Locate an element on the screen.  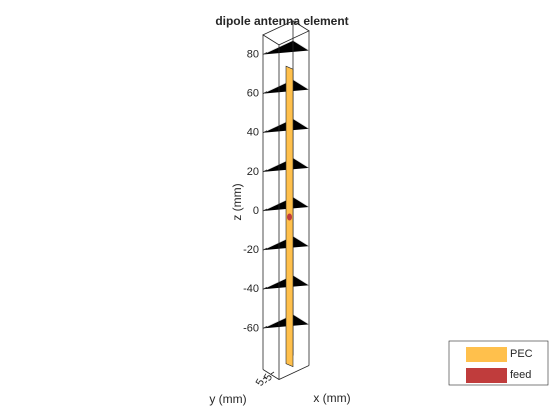
legend-label: feed is located at coordinates (520, 375).